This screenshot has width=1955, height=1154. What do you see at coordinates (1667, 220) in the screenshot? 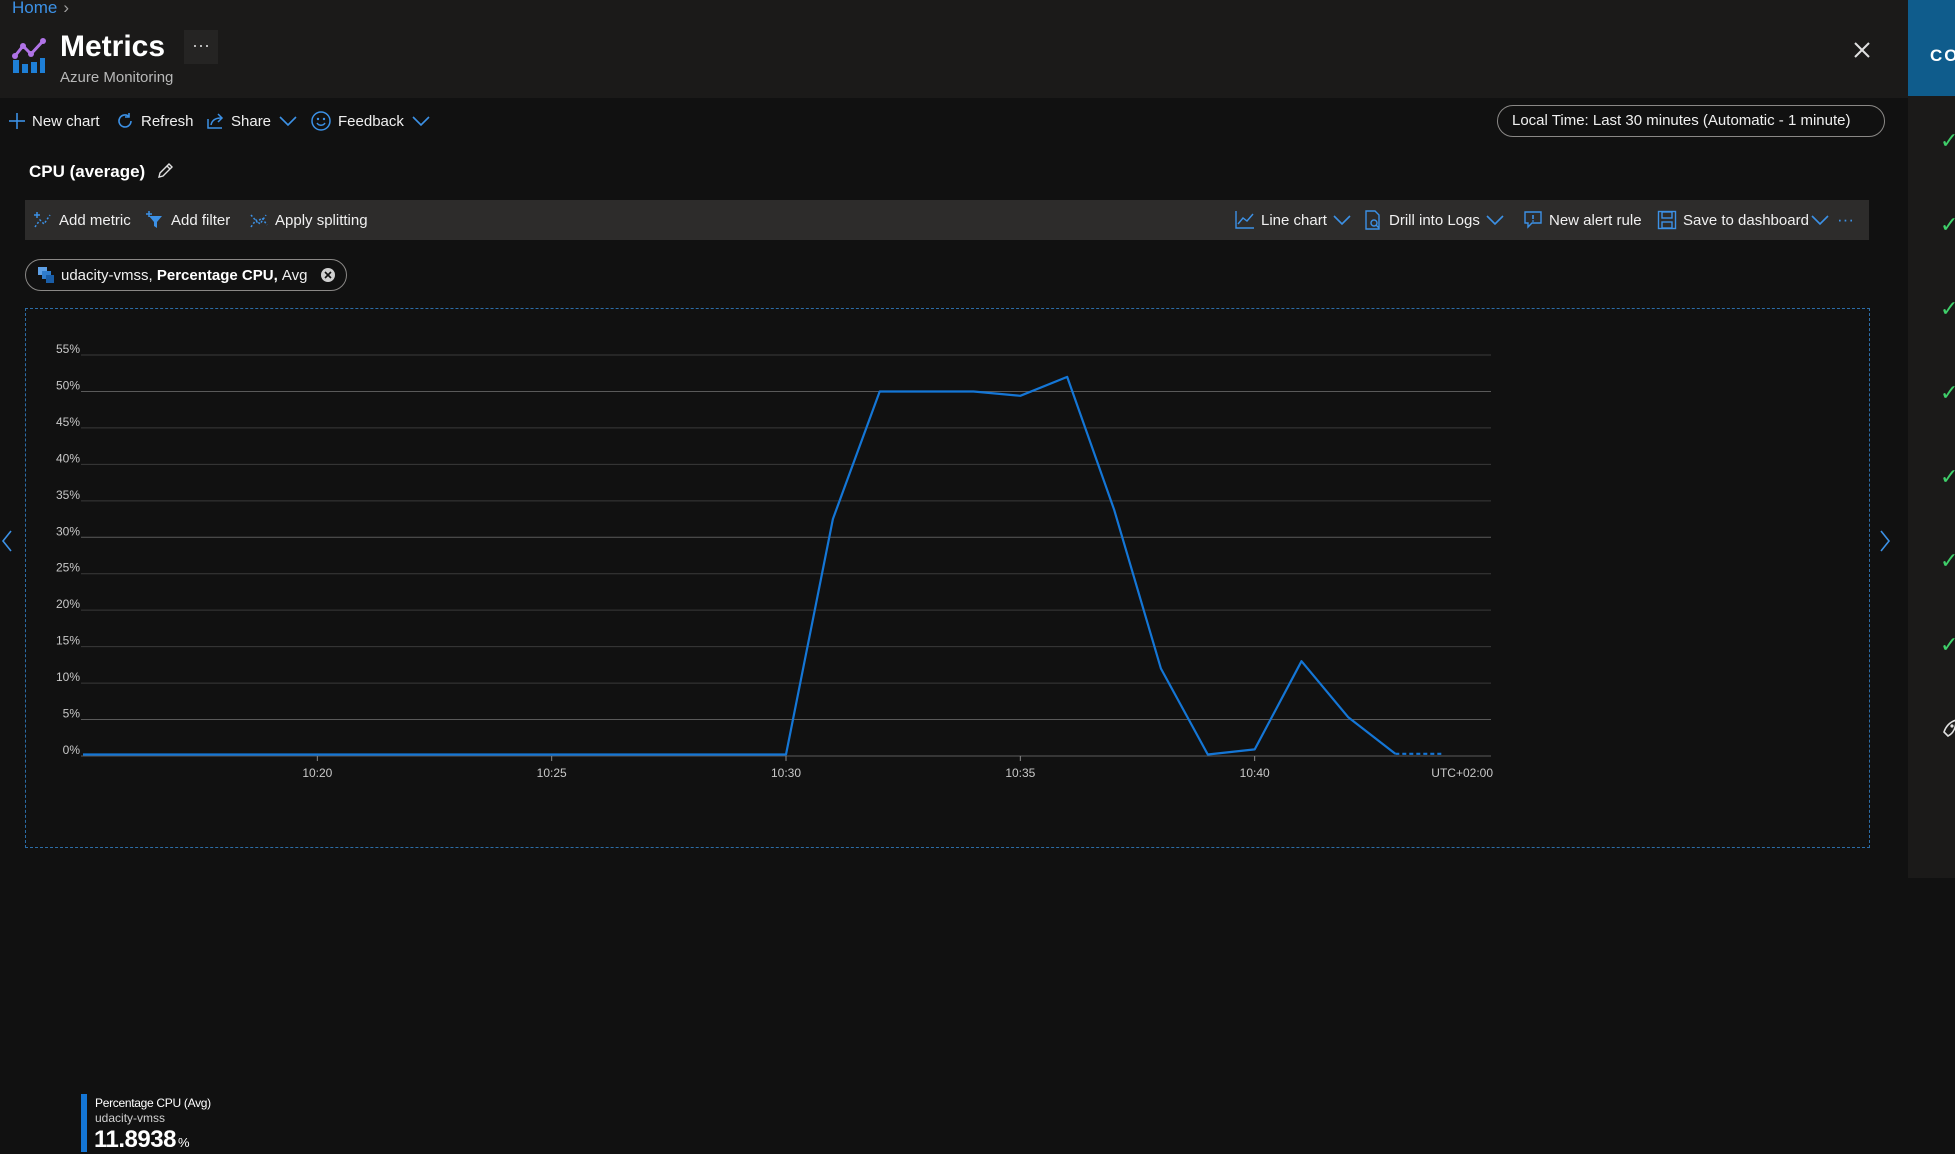
I see `save-icon` at bounding box center [1667, 220].